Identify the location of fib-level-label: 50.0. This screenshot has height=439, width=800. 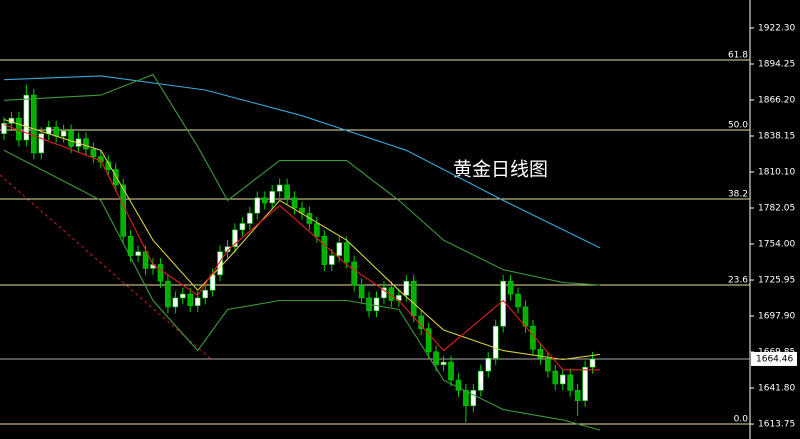
(738, 126).